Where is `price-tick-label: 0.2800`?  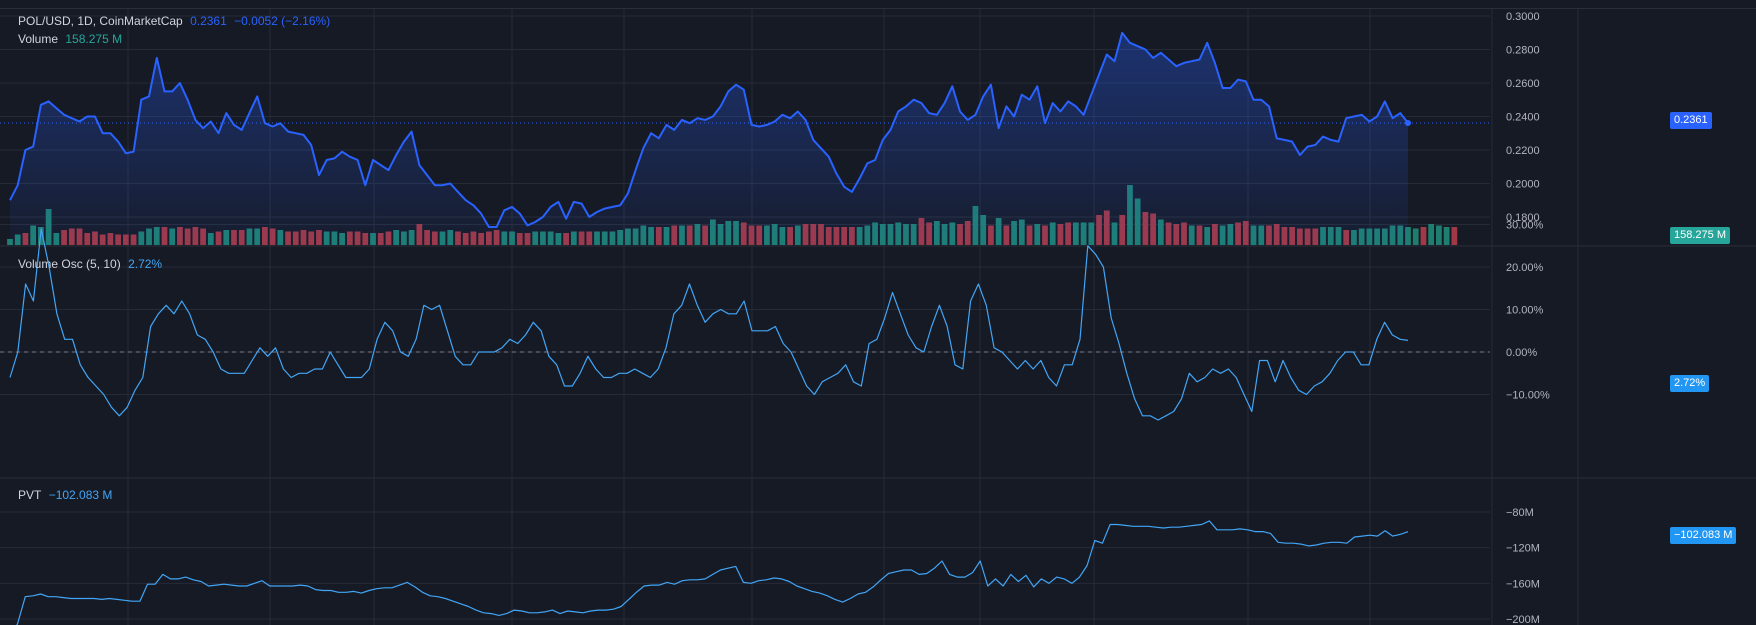 price-tick-label: 0.2800 is located at coordinates (1523, 51).